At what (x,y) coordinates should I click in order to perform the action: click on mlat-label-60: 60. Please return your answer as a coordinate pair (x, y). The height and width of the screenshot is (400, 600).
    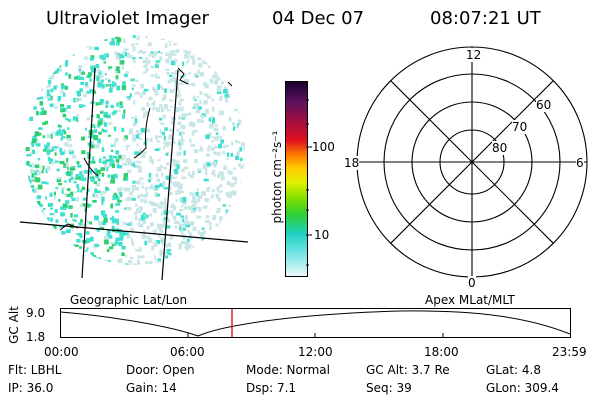
    Looking at the image, I should click on (544, 105).